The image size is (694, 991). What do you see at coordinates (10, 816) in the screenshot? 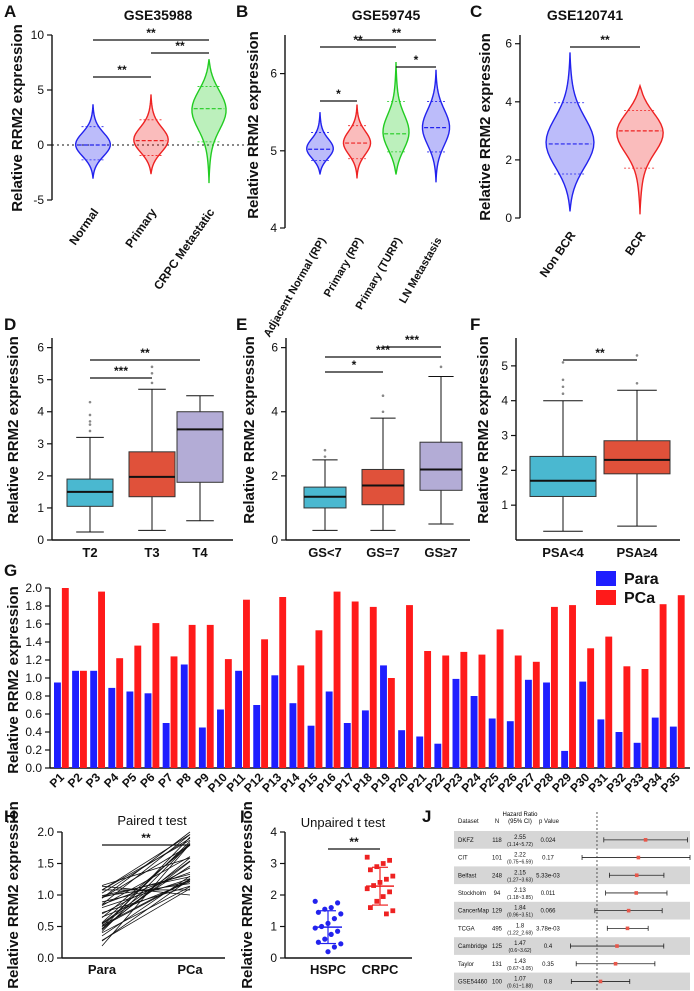
I see `panel-H-letter: H` at bounding box center [10, 816].